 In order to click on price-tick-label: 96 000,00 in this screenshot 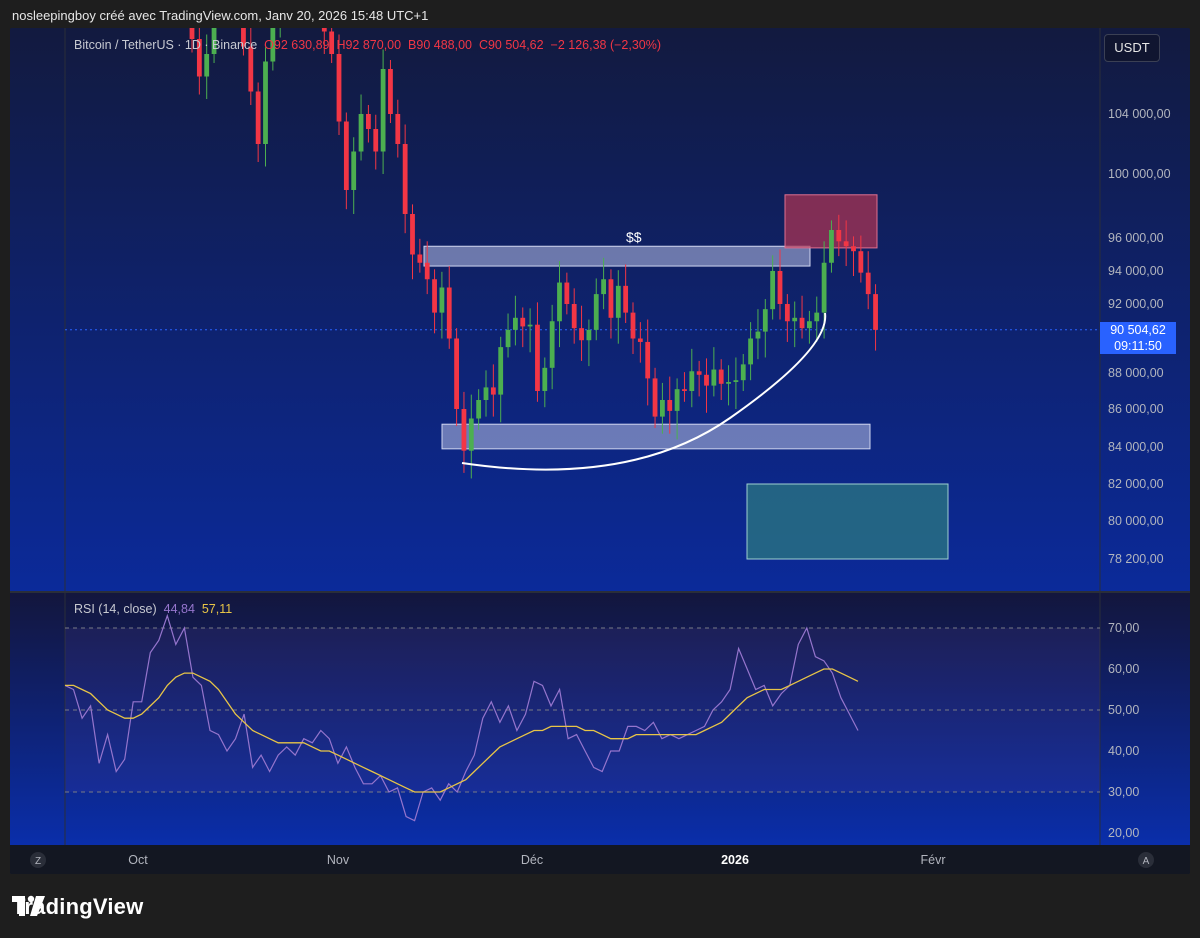, I will do `click(1136, 238)`.